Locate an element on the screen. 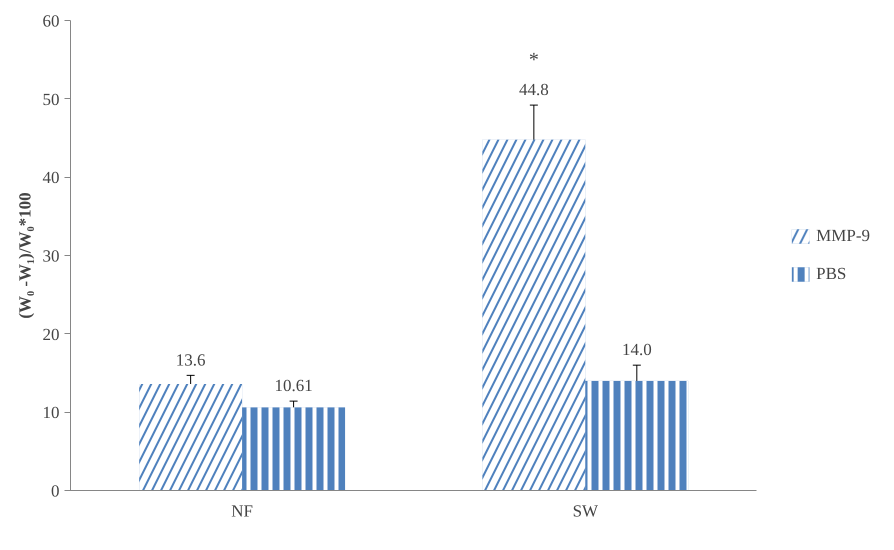 The height and width of the screenshot is (550, 894). y-axis-title: (W₀ -W₁)/W₀*100 is located at coordinates (25, 255).